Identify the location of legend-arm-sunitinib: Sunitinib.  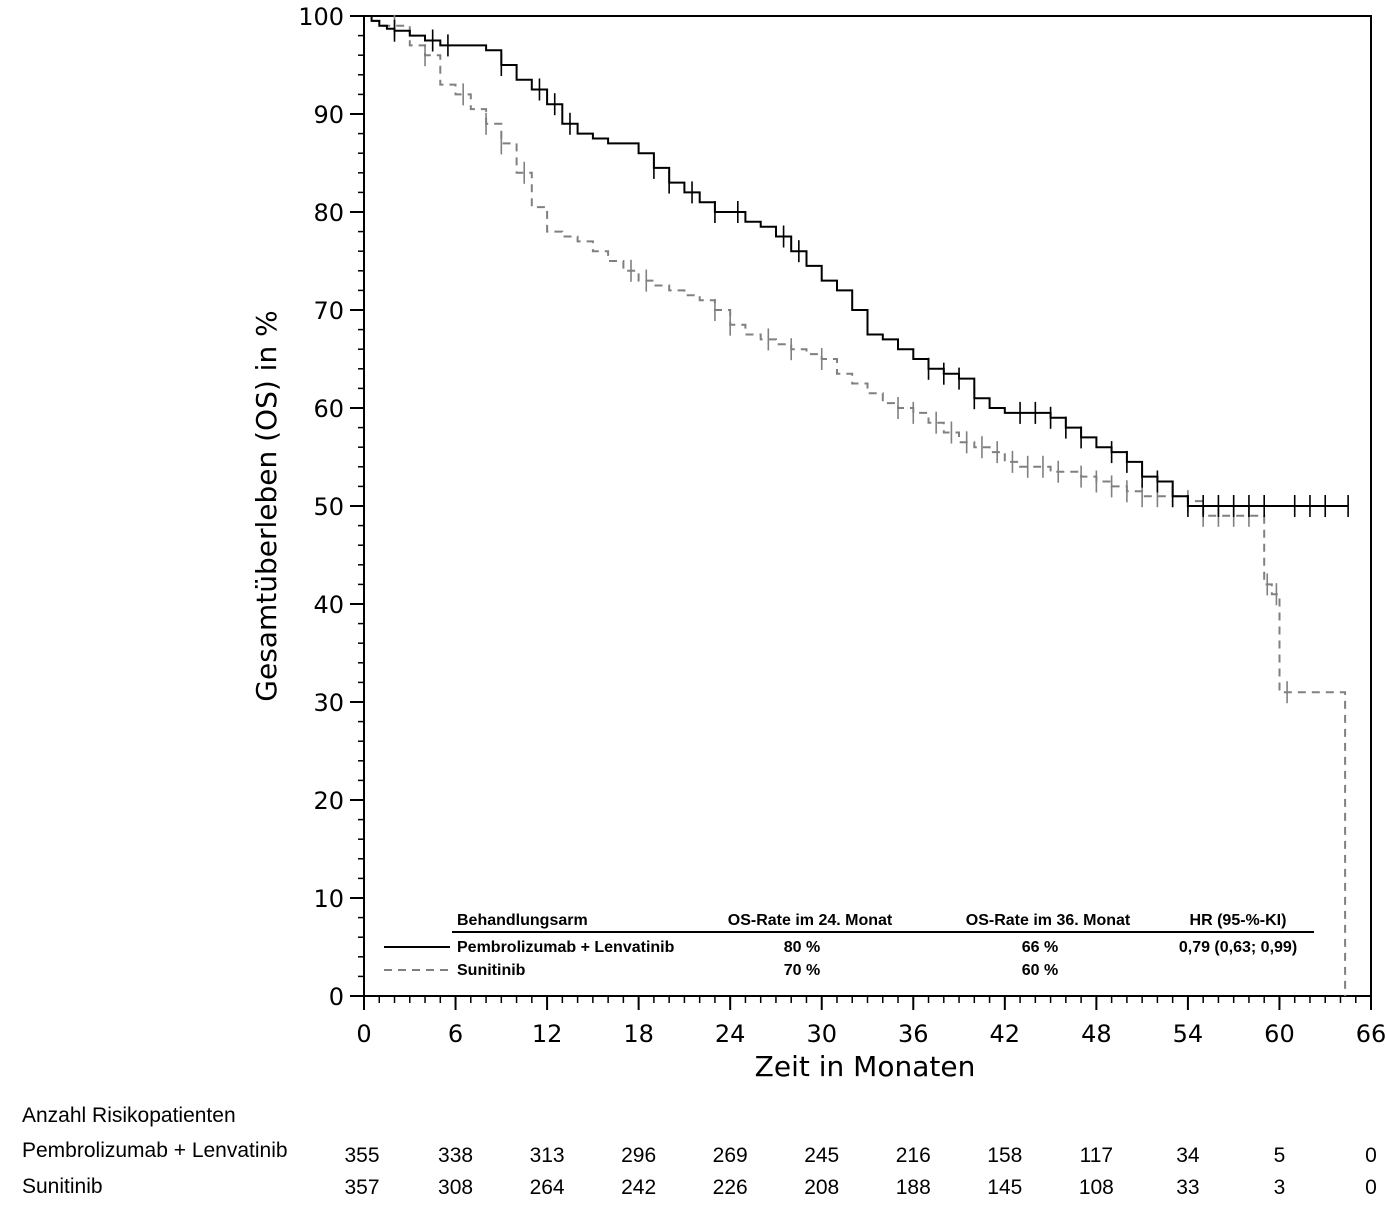
(491, 970).